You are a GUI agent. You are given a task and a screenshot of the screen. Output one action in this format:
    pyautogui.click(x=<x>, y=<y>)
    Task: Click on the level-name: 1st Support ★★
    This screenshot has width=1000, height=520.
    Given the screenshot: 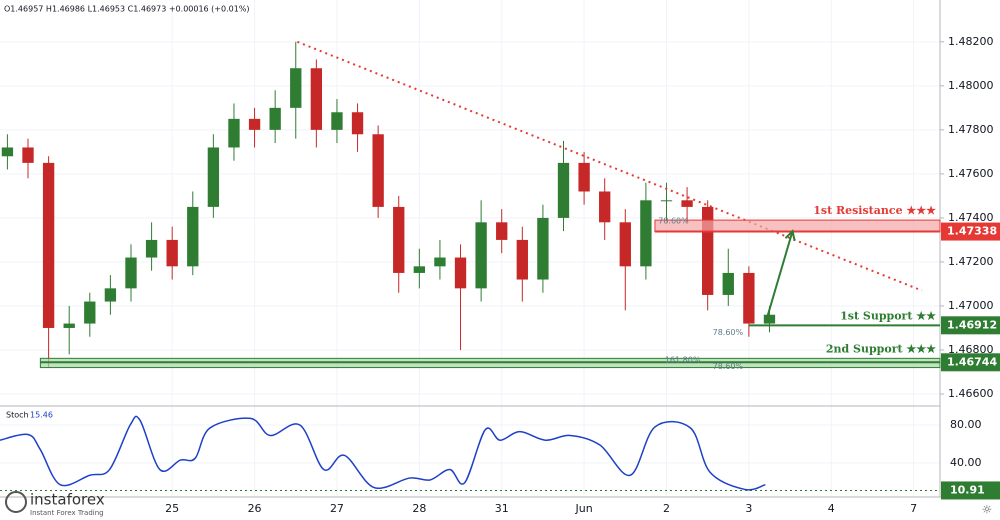 What is the action you would take?
    pyautogui.click(x=888, y=315)
    